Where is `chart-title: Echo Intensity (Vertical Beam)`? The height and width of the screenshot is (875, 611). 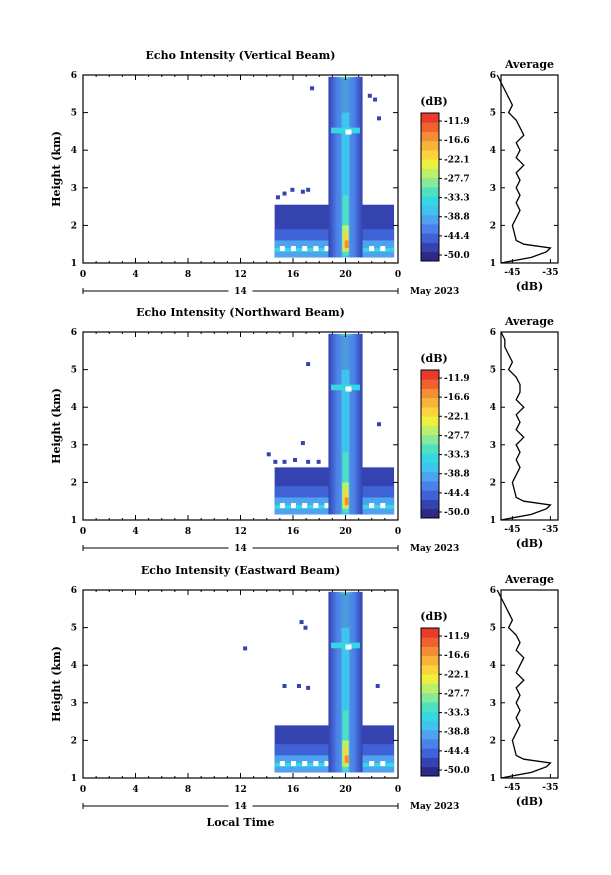 chart-title: Echo Intensity (Vertical Beam) is located at coordinates (240, 55).